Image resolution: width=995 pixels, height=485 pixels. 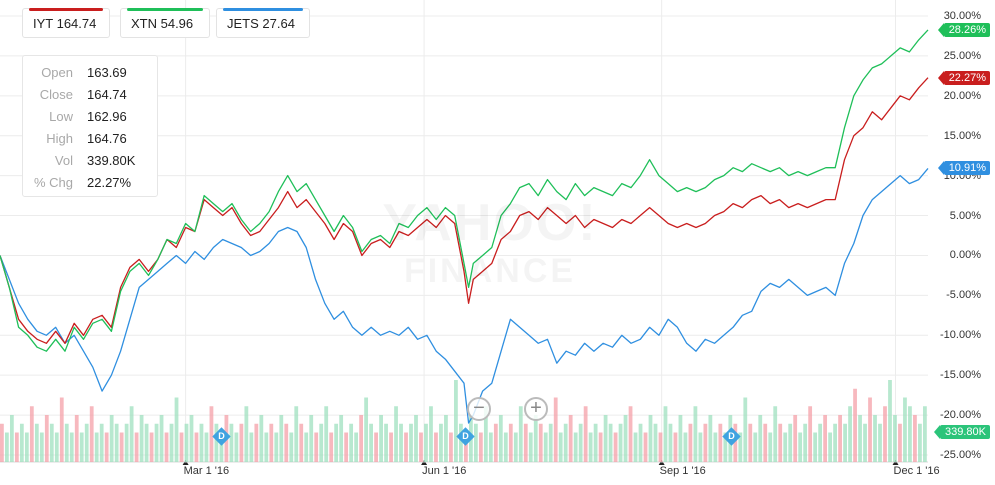 What do you see at coordinates (56, 94) in the screenshot?
I see `info-label: Close` at bounding box center [56, 94].